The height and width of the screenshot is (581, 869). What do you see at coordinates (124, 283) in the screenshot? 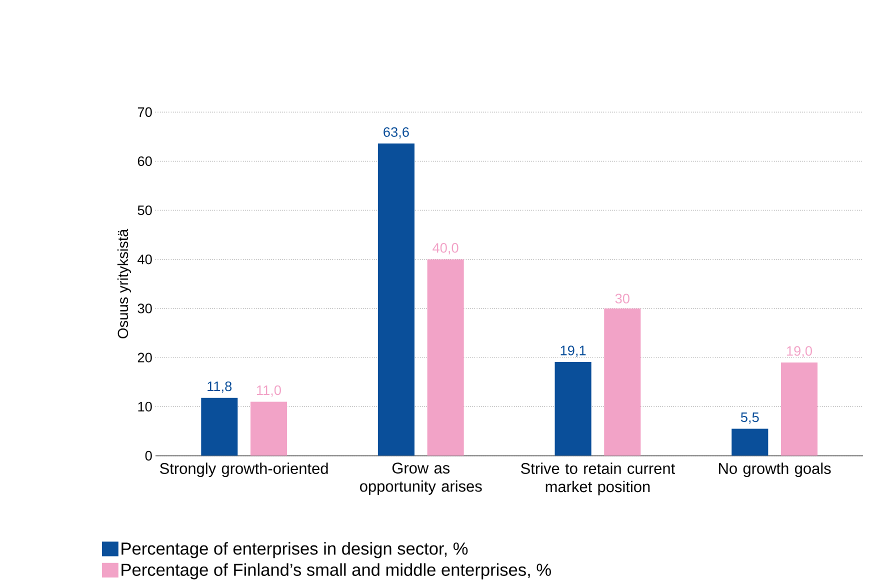
I see `y-axis-title: Osuus yrityksistä` at bounding box center [124, 283].